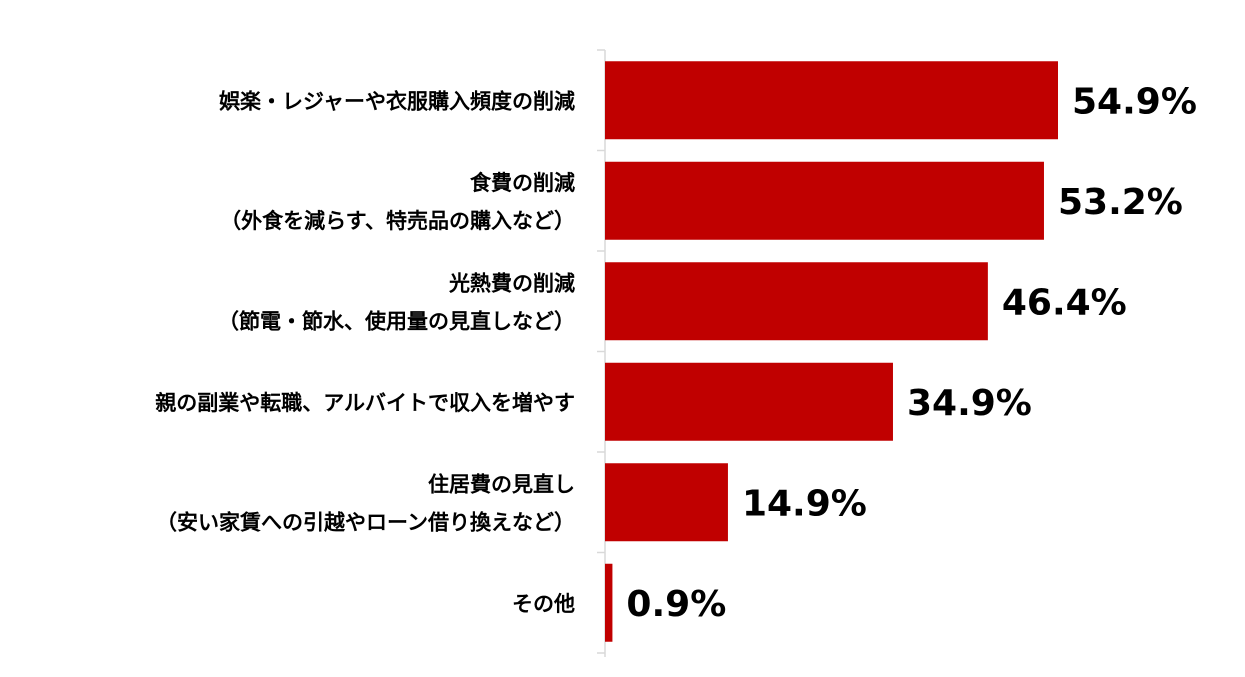 Image resolution: width=1245 pixels, height=677 pixels. I want to click on category-label: （安い家賃への引越やローン借り換えなど）, so click(365, 522).